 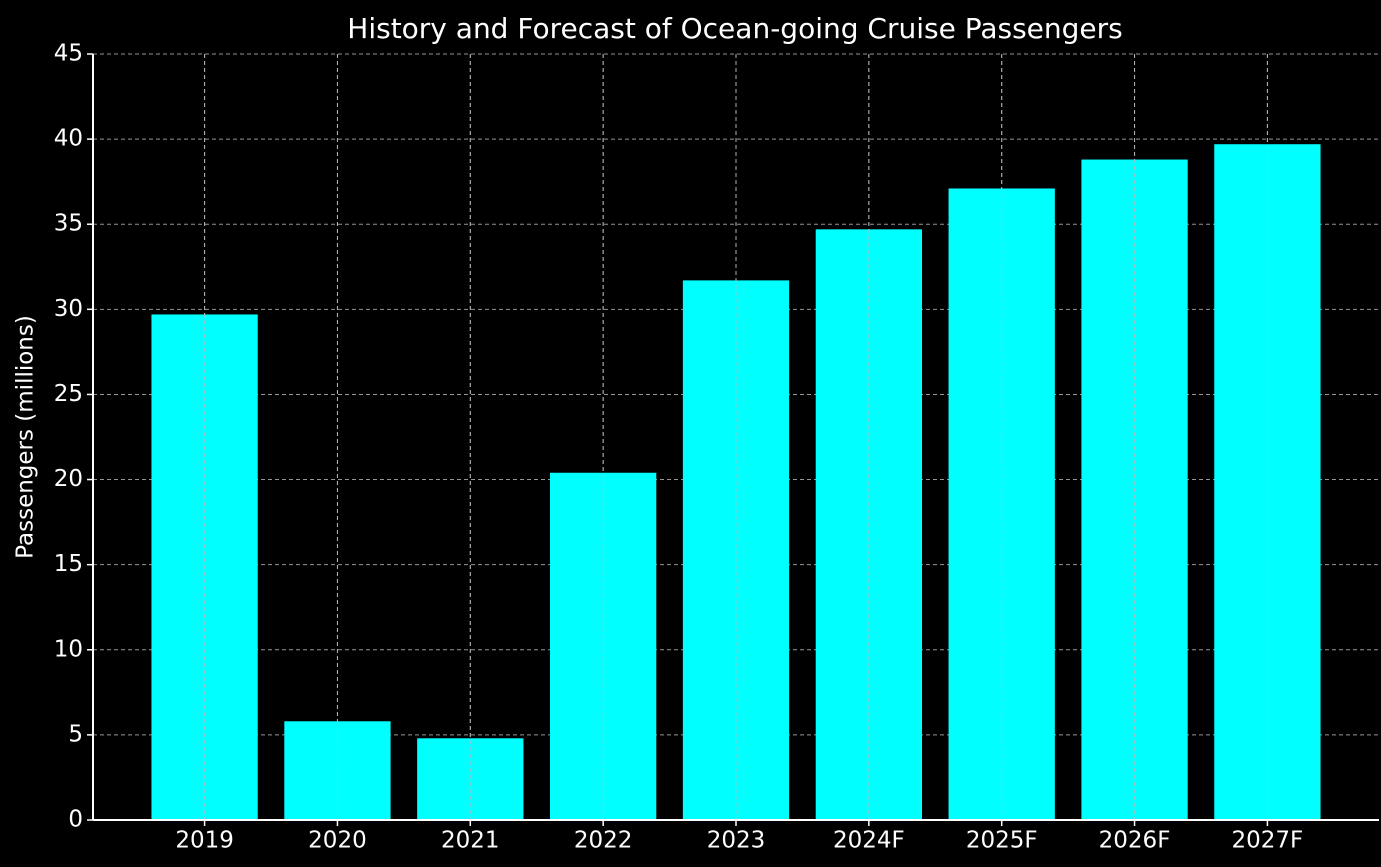 What do you see at coordinates (736, 841) in the screenshot?
I see `x-tick-label: 2023` at bounding box center [736, 841].